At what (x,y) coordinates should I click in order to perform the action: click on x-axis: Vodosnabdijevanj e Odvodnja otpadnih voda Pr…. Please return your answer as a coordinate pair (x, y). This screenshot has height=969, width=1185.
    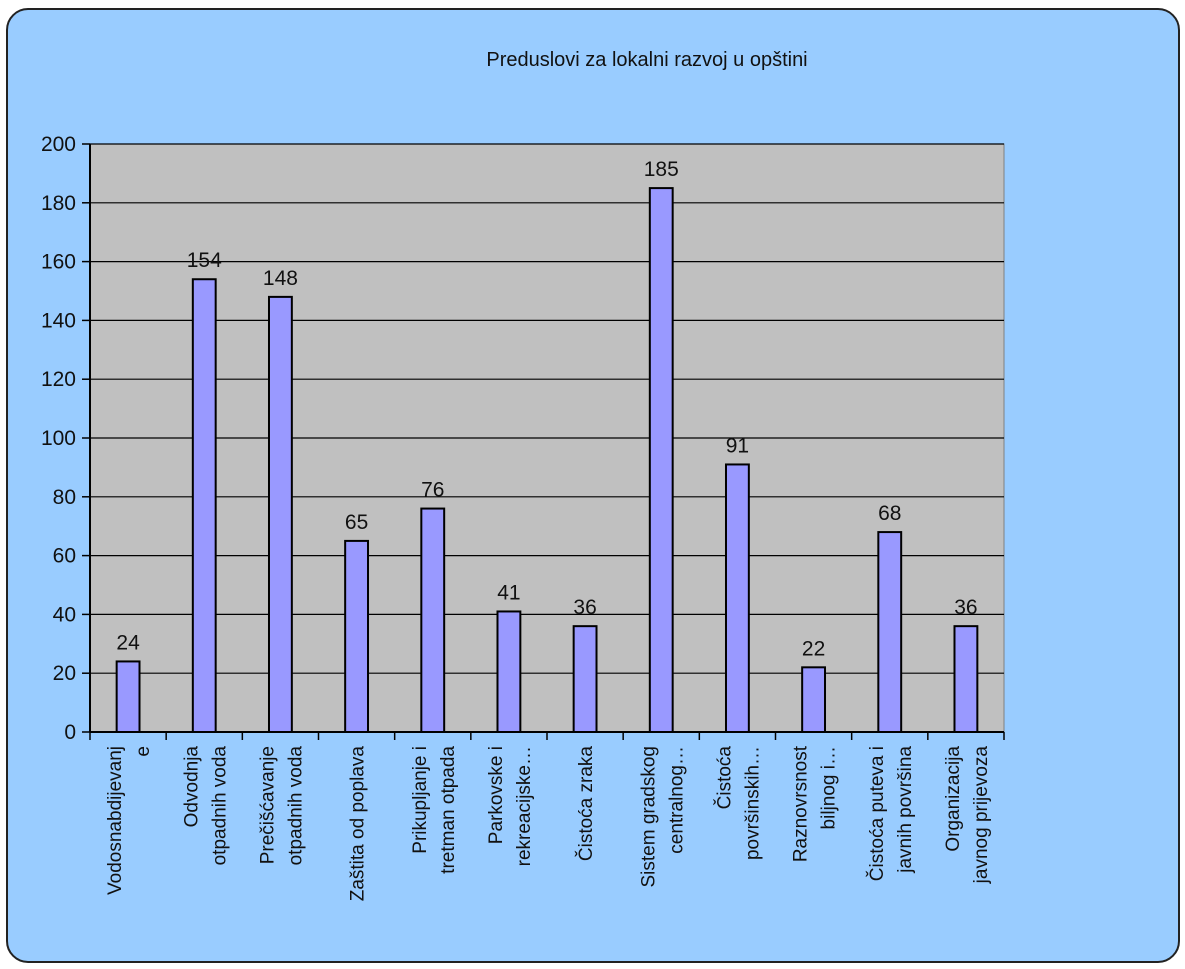
    Looking at the image, I should click on (547, 816).